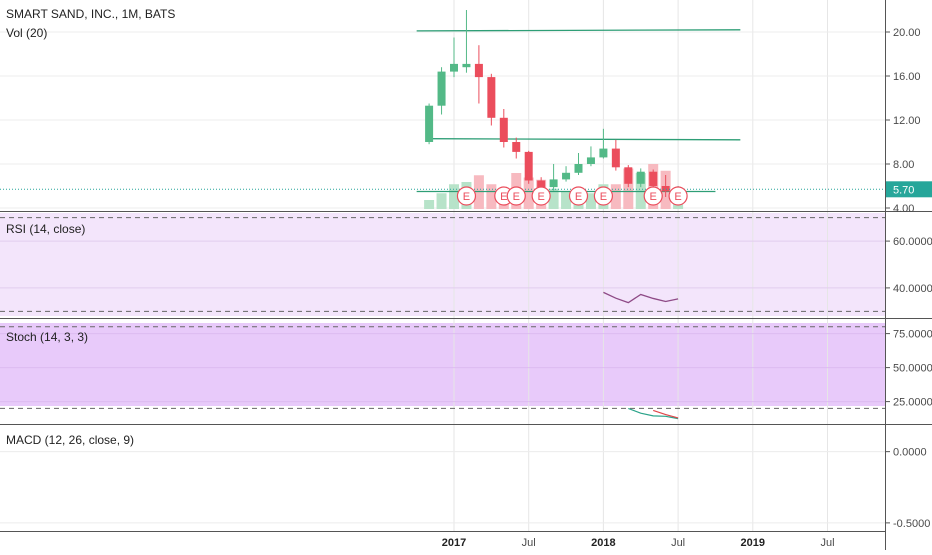  I want to click on y-tick-label: 20.00, so click(907, 33).